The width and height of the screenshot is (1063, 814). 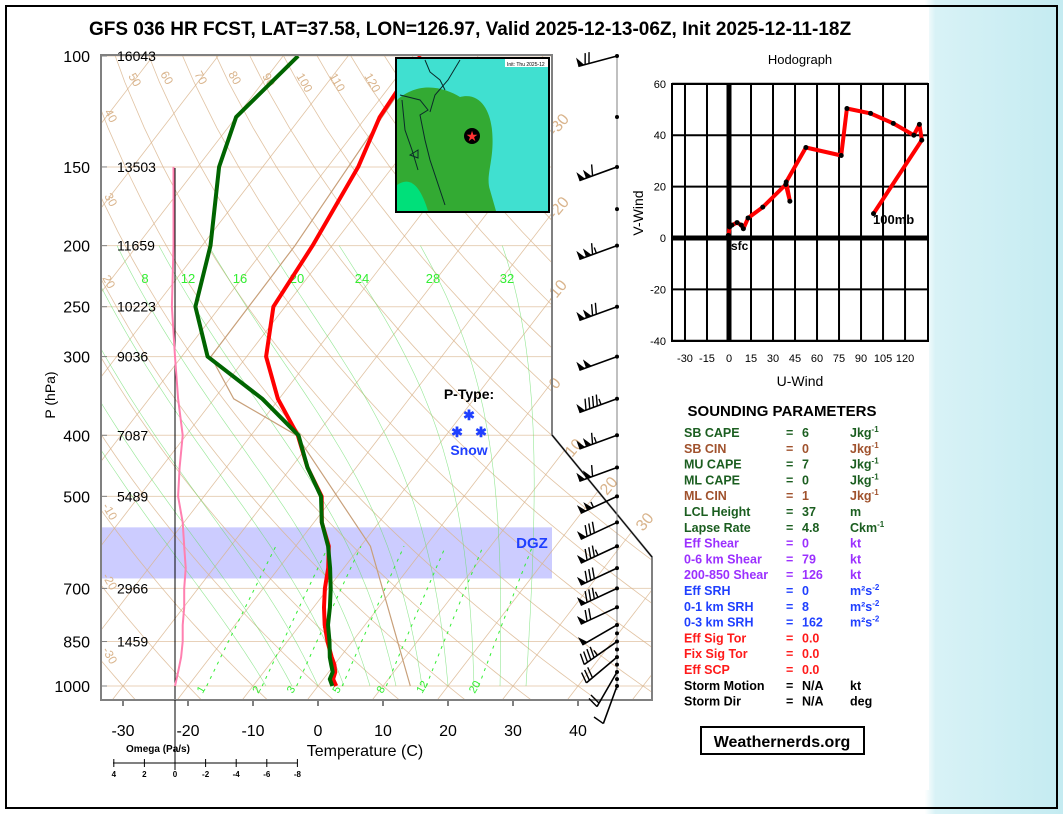 I want to click on hodograph-ytick-label: 60, so click(x=660, y=85).